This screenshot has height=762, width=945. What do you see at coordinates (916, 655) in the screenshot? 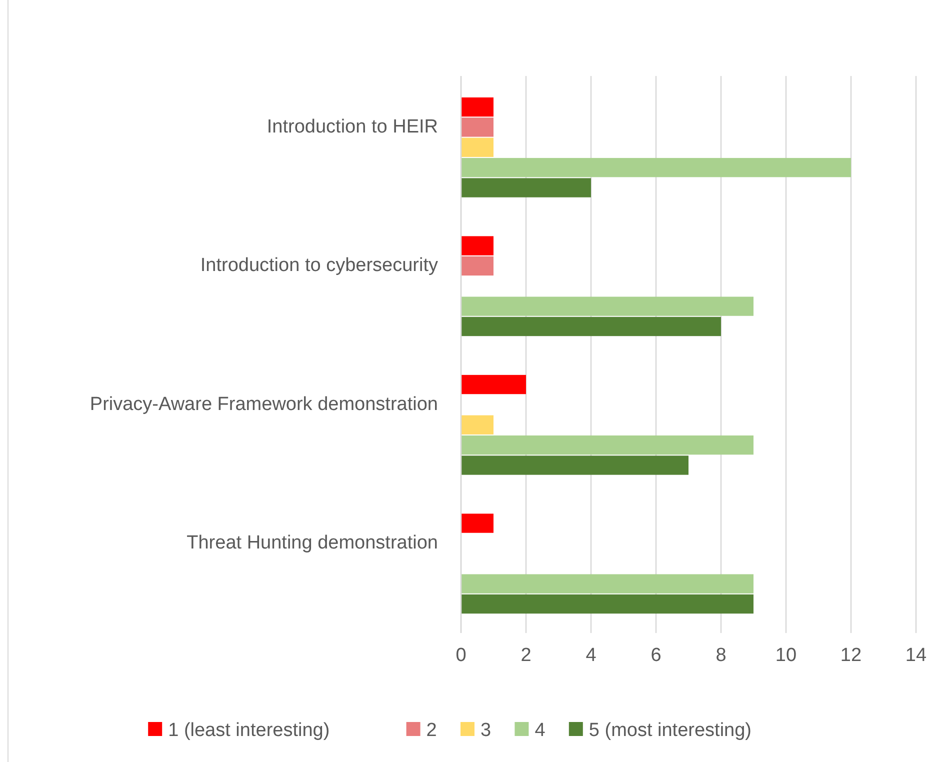
I see `x-tick-label: 14` at bounding box center [916, 655].